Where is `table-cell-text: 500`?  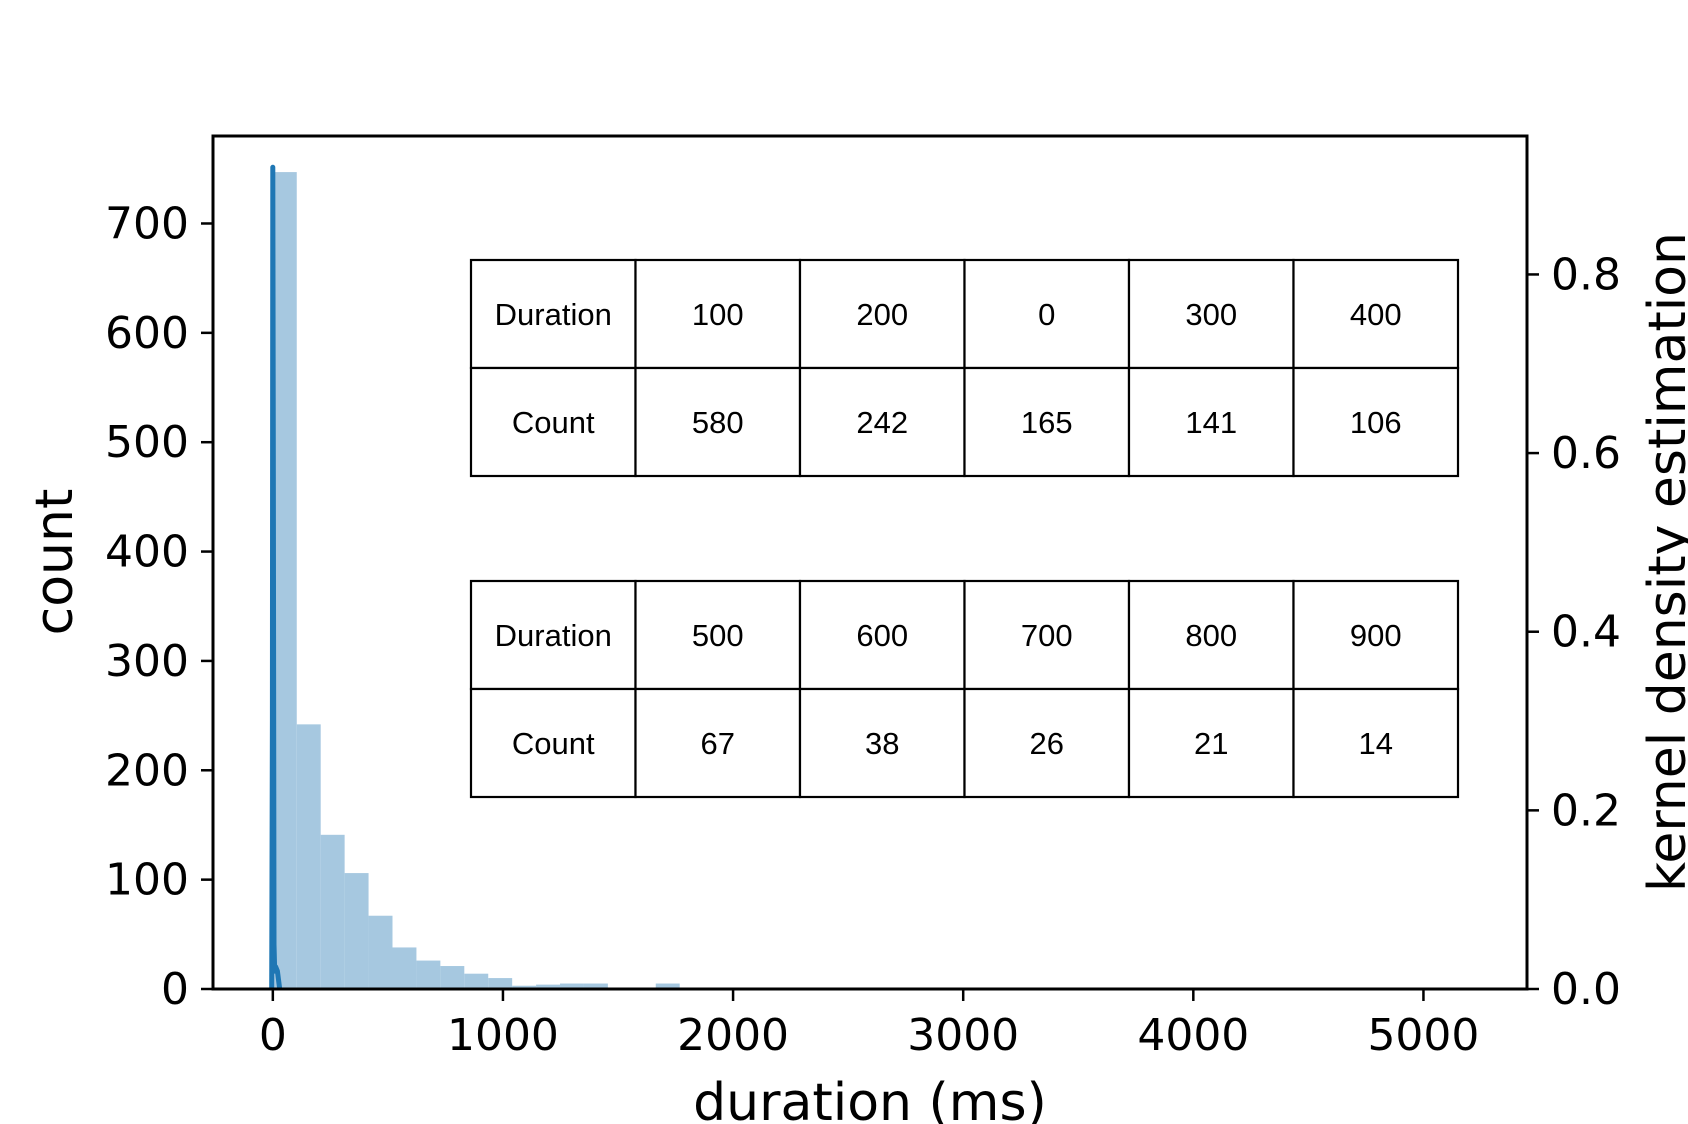
table-cell-text: 500 is located at coordinates (718, 635).